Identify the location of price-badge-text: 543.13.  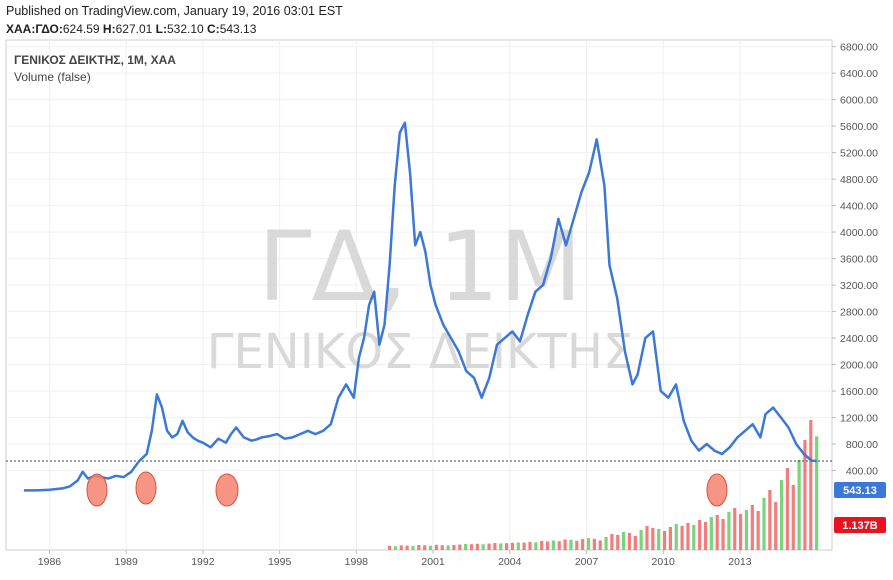
(860, 491).